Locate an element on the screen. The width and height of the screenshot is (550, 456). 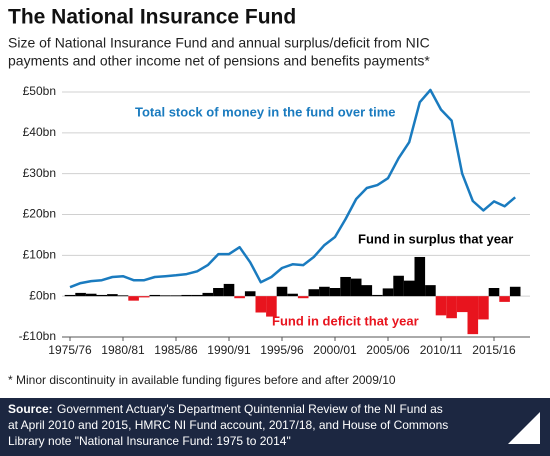
y-tick-label: £20bn is located at coordinates (39, 214).